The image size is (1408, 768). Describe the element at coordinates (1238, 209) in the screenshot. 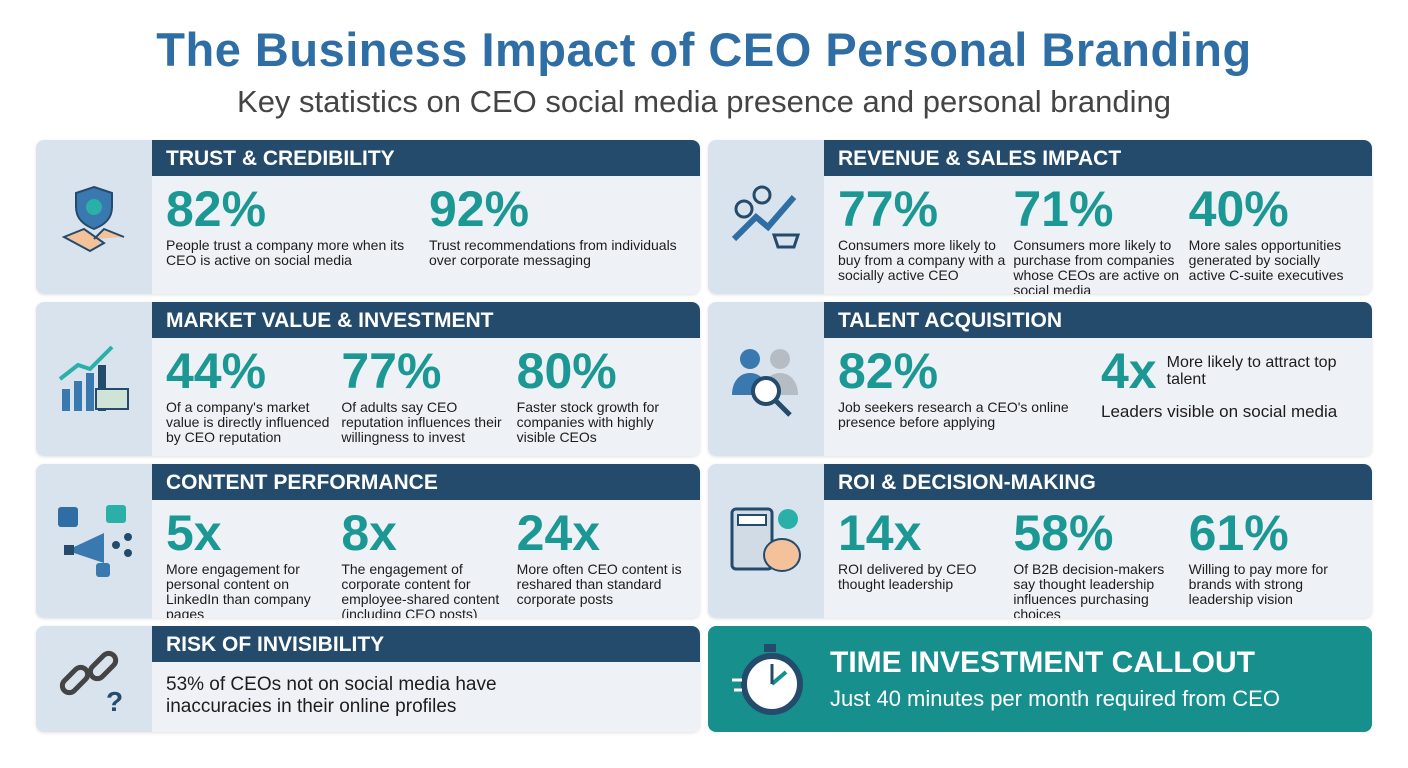

I see `stat-value: 40%` at that location.